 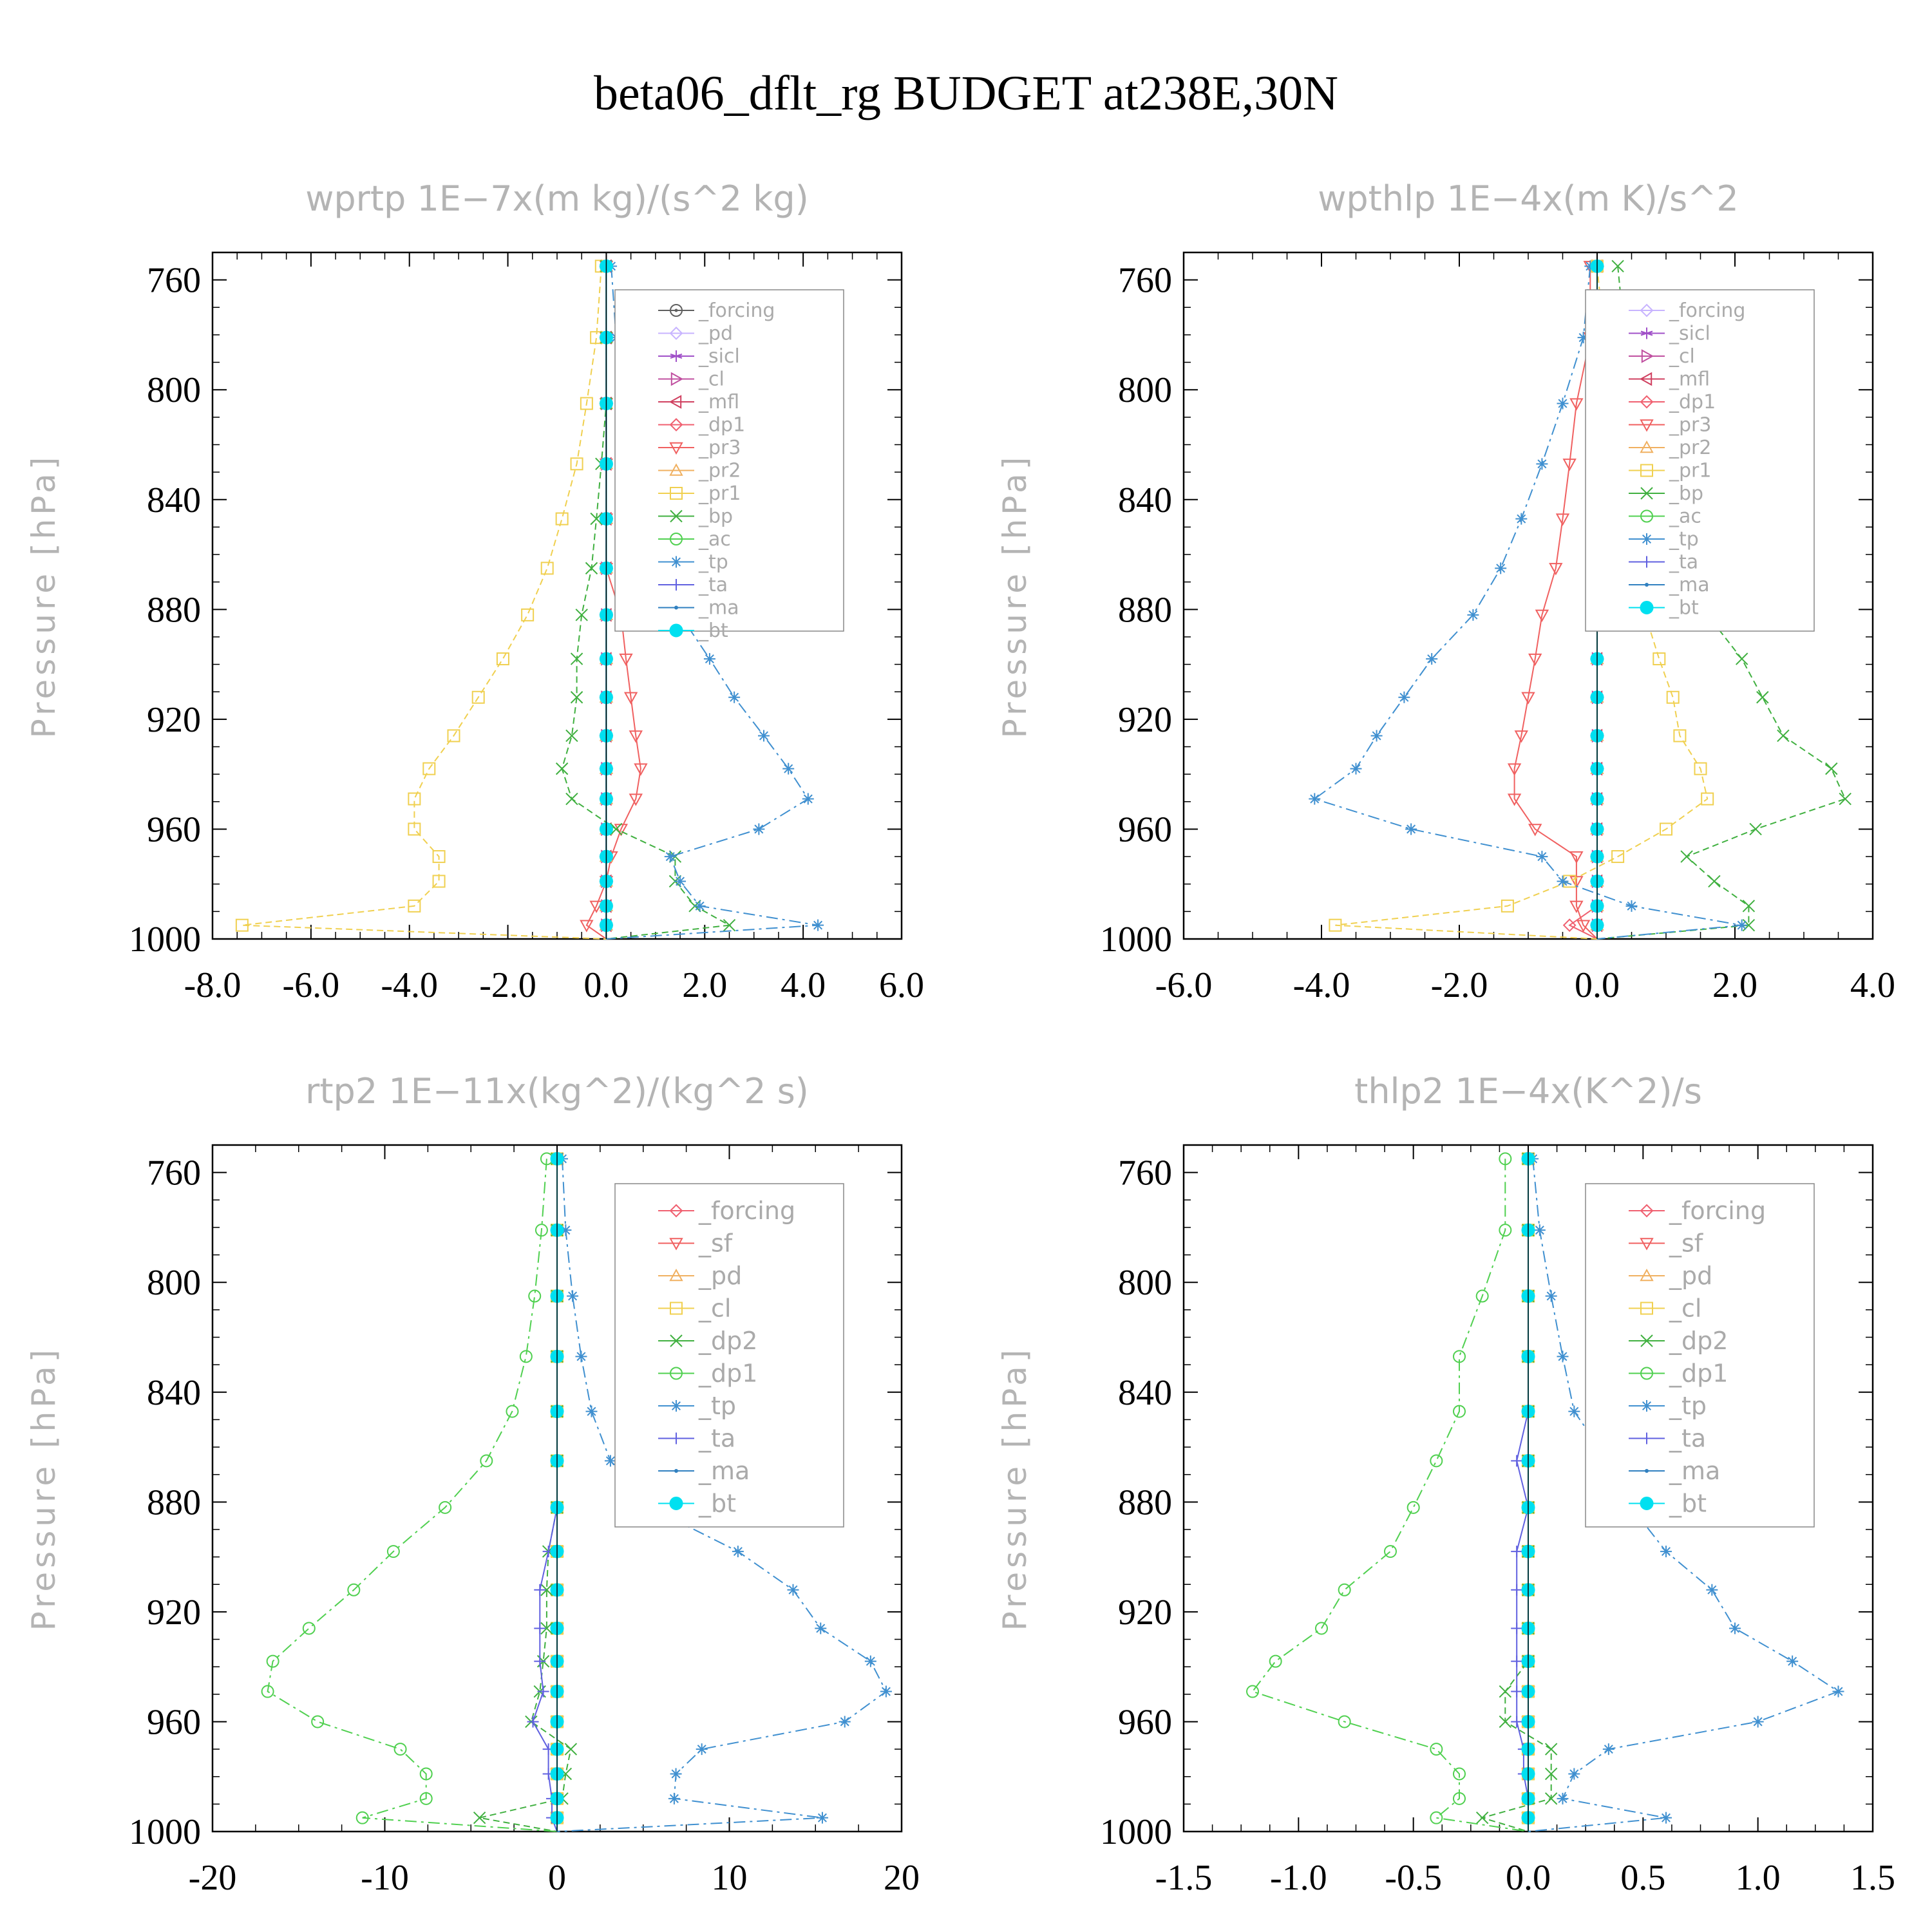 I want to click on x-tick-label: -10, so click(x=385, y=1878).